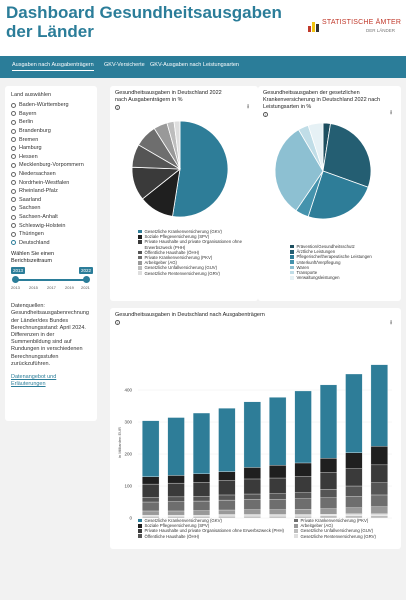 This screenshot has height=600, width=406. What do you see at coordinates (51, 217) in the screenshot?
I see `land-radio-item: Sachsen-Anhalt` at bounding box center [51, 217].